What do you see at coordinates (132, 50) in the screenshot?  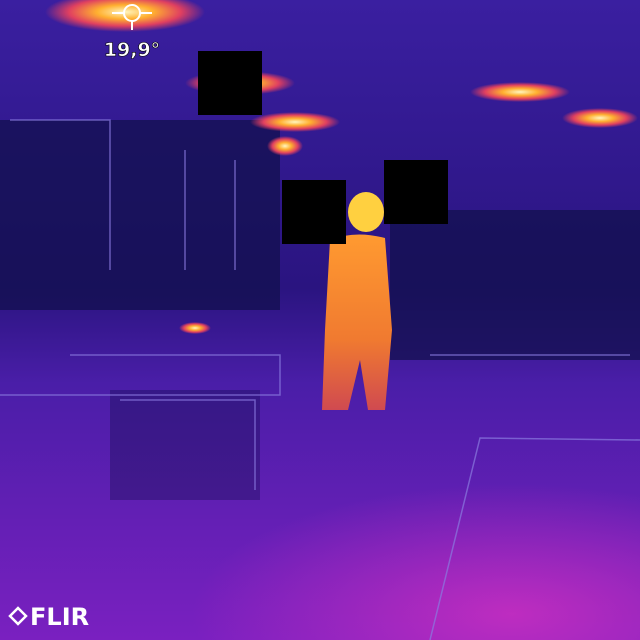 I see `spot-temperature: 19,9°` at bounding box center [132, 50].